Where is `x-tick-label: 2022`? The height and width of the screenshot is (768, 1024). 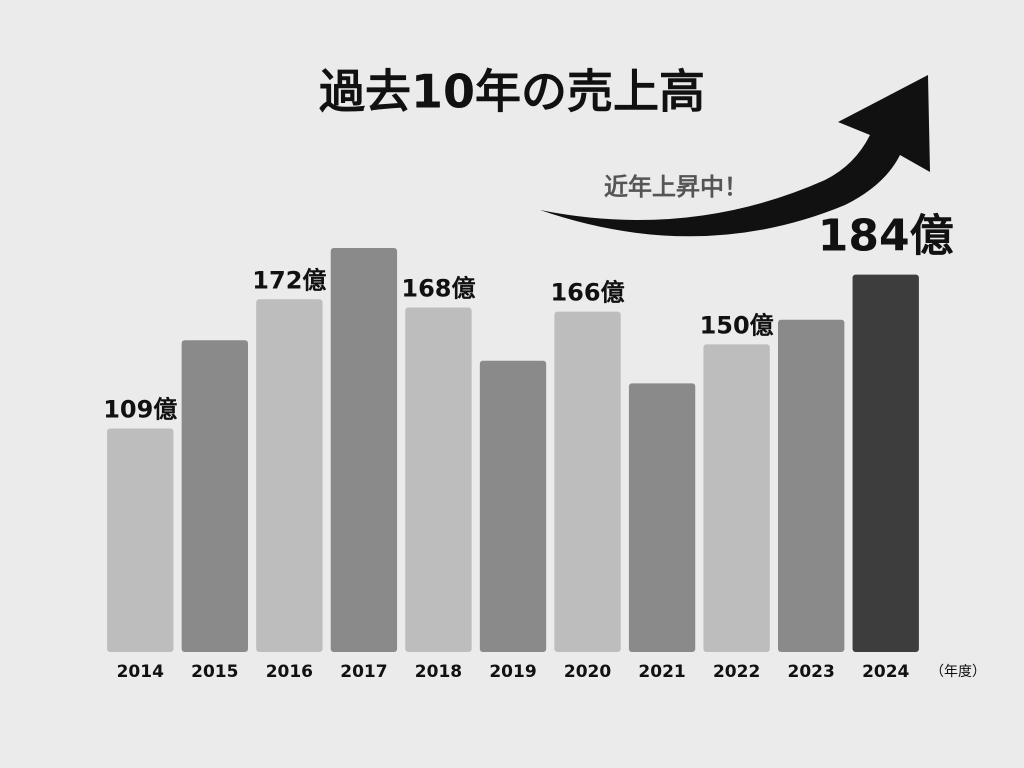 x-tick-label: 2022 is located at coordinates (736, 672).